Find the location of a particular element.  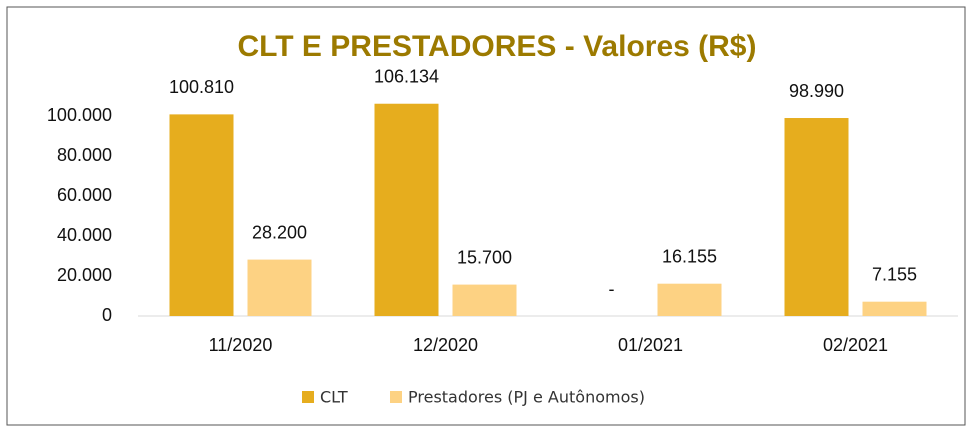

data-label: 28.200 is located at coordinates (279, 232).